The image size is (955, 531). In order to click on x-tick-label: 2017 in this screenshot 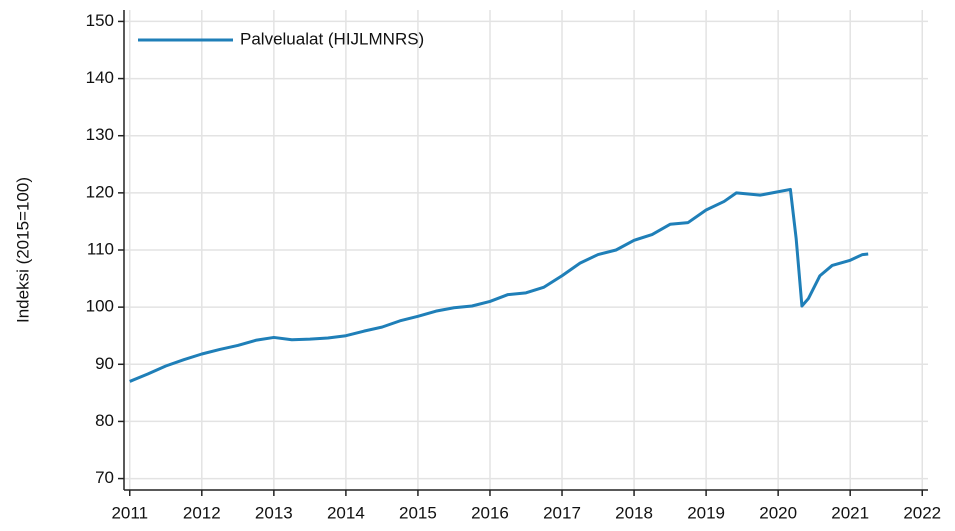, I will do `click(562, 512)`.